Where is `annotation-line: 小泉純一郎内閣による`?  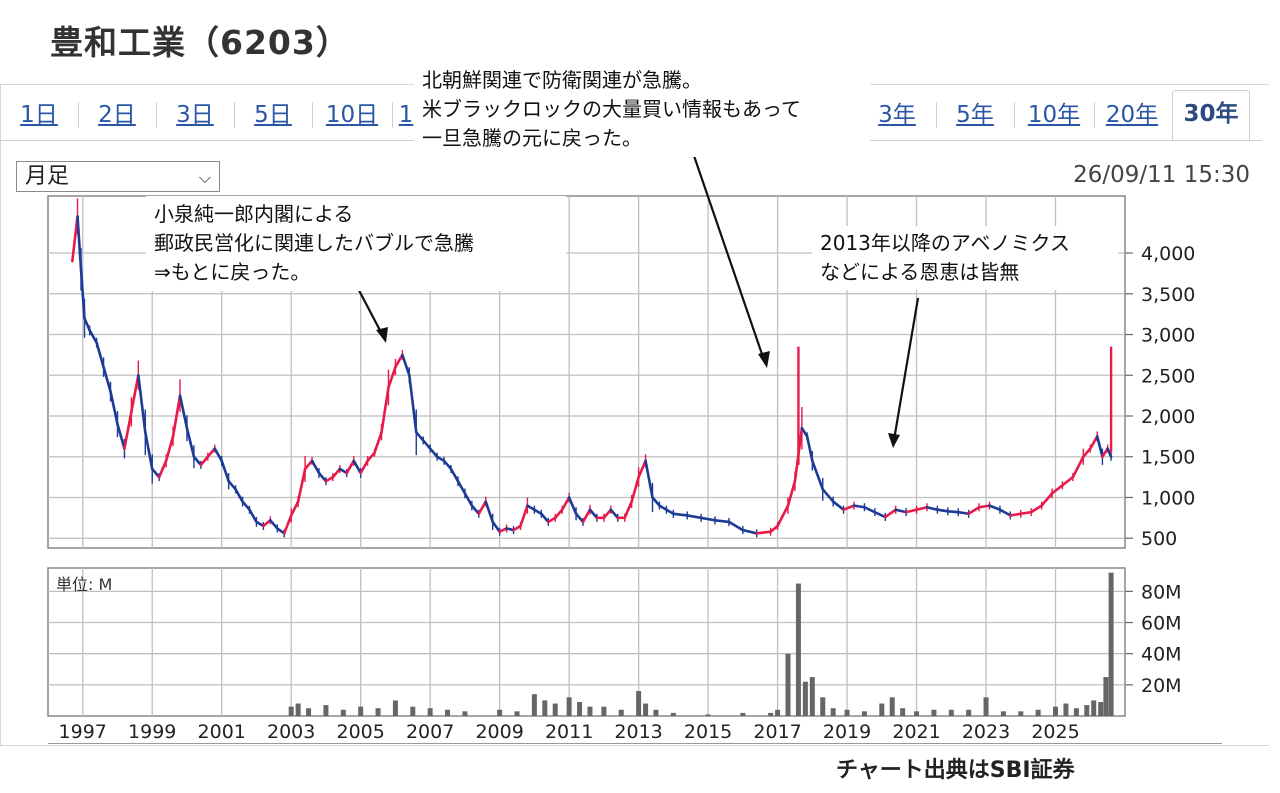 annotation-line: 小泉純一郎内閣による is located at coordinates (254, 214).